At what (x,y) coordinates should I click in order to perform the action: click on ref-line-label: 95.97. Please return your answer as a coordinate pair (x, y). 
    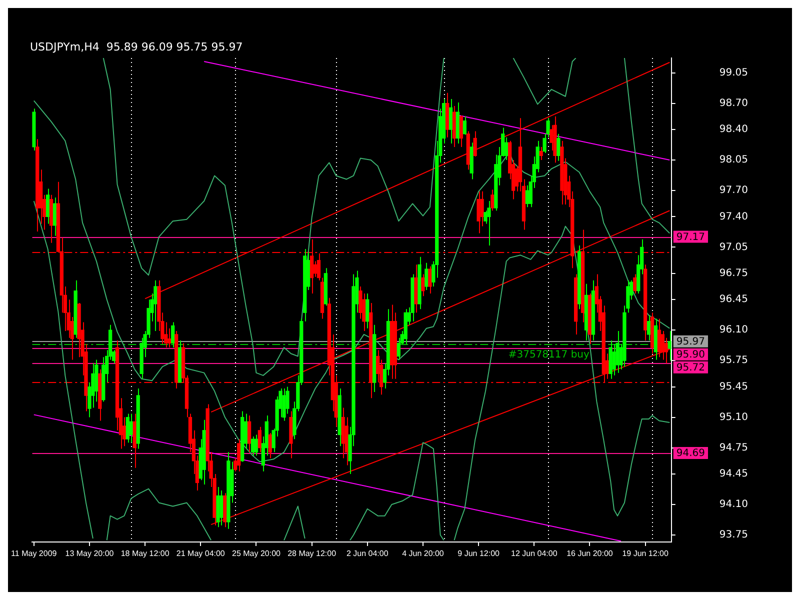
    Looking at the image, I should click on (691, 342).